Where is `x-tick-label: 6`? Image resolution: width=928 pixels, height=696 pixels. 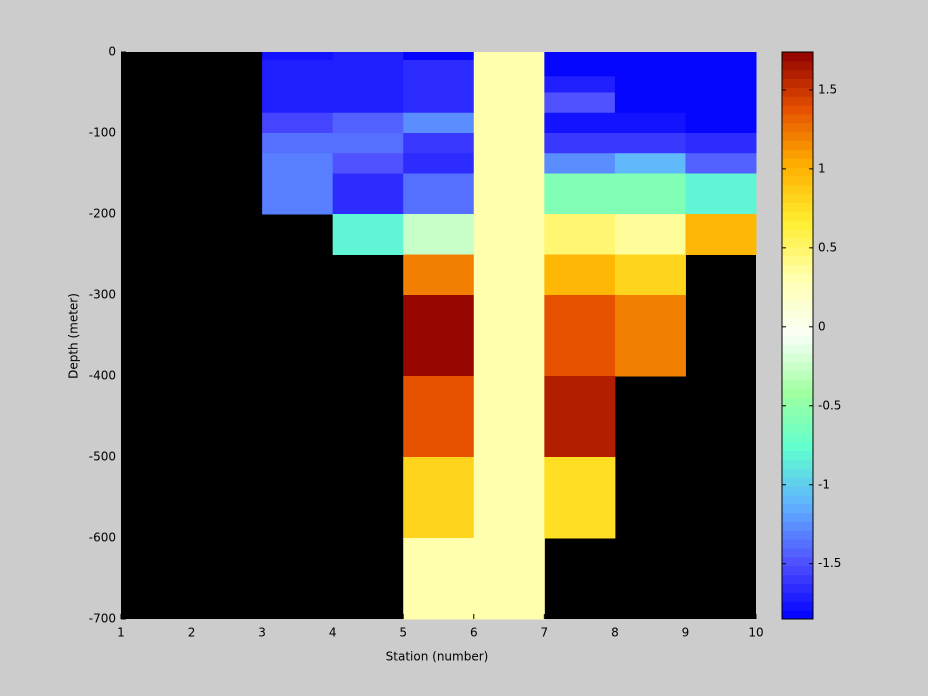 x-tick-label: 6 is located at coordinates (474, 633).